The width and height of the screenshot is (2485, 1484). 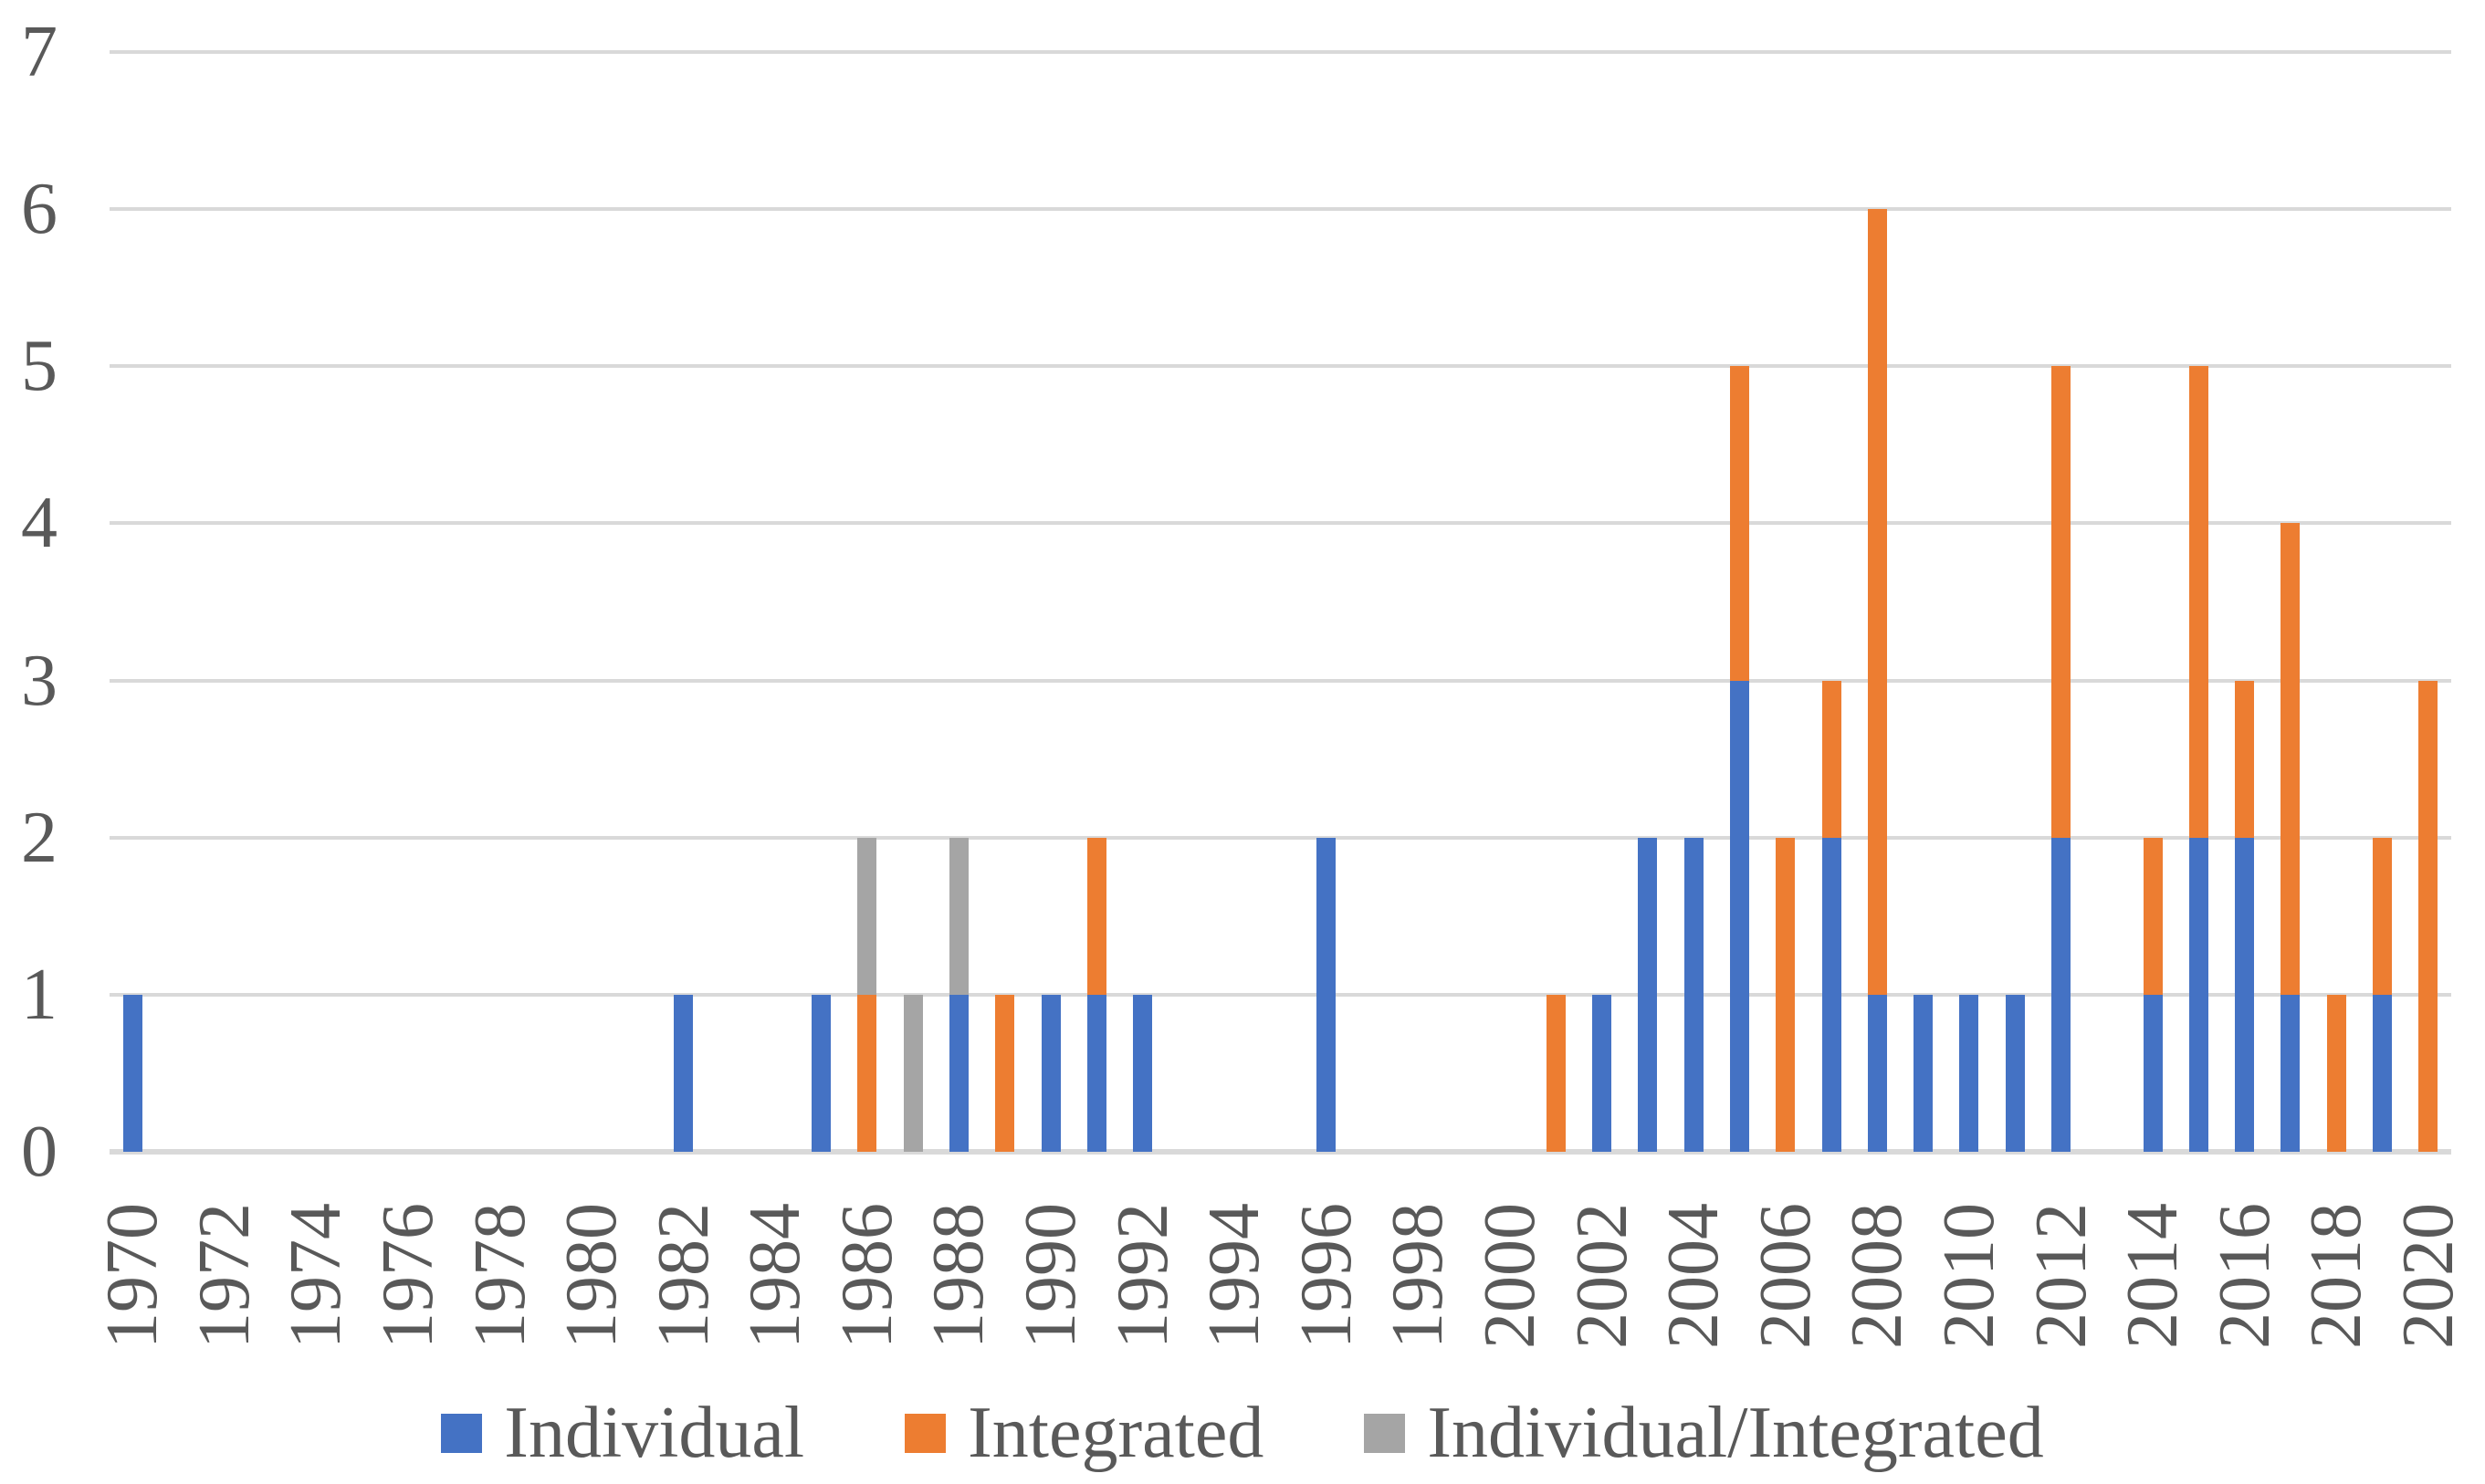 I want to click on x-axis-tick-label: 1996, so click(x=1326, y=1276).